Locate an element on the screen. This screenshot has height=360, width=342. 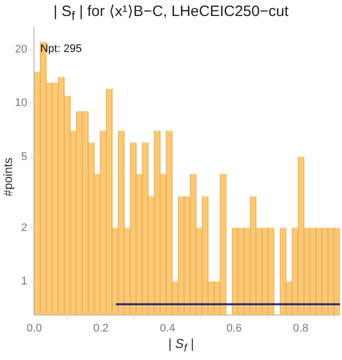
chart-title: | S$_{f}$ | for ⟨x¹⟩B−C, LHeCEIC250−cut is located at coordinates (171, 12).